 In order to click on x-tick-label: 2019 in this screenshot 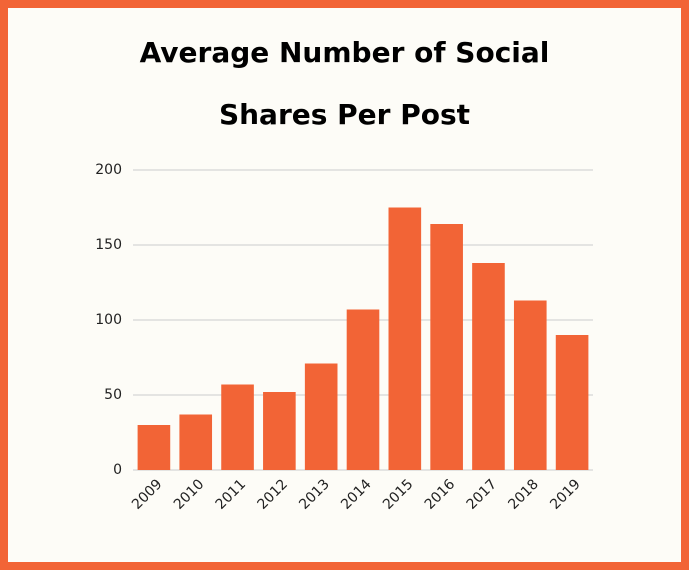, I will do `click(565, 494)`.